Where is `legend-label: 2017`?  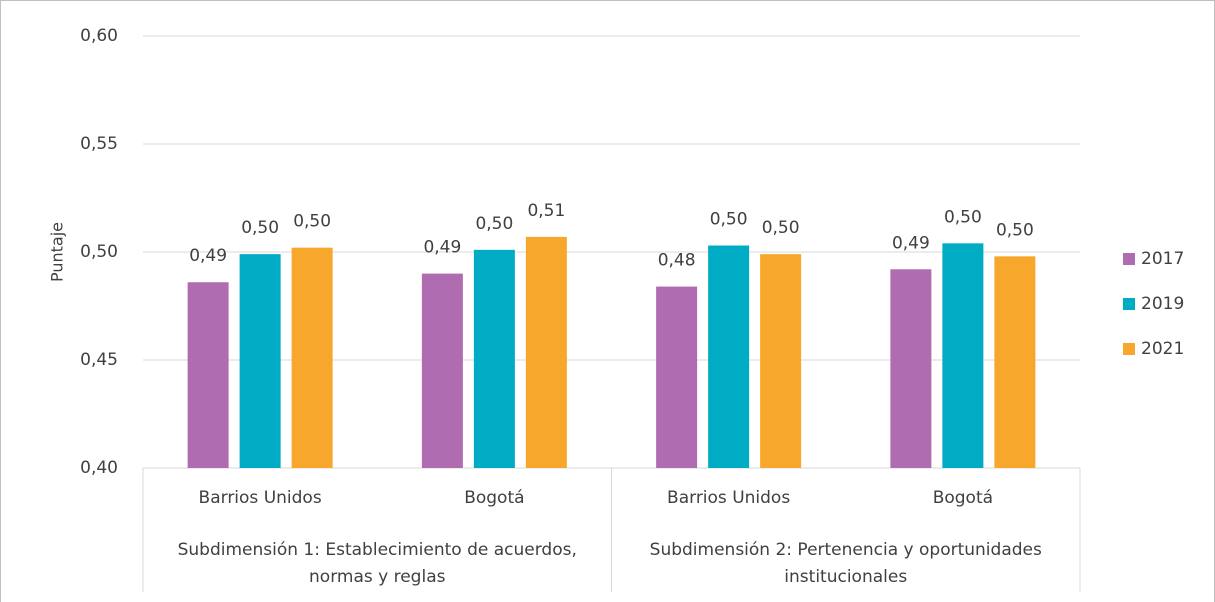
legend-label: 2017 is located at coordinates (1162, 259).